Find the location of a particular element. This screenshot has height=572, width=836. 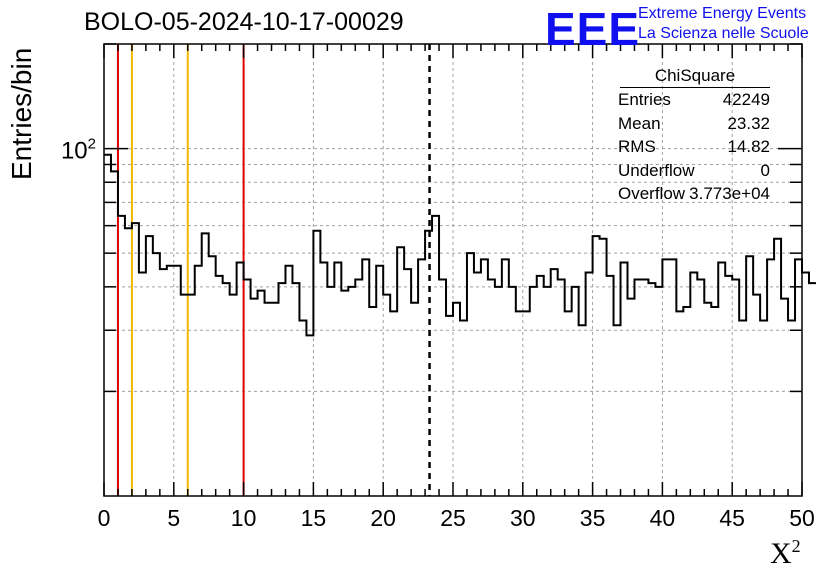

x-tick-label: 15 is located at coordinates (314, 518).